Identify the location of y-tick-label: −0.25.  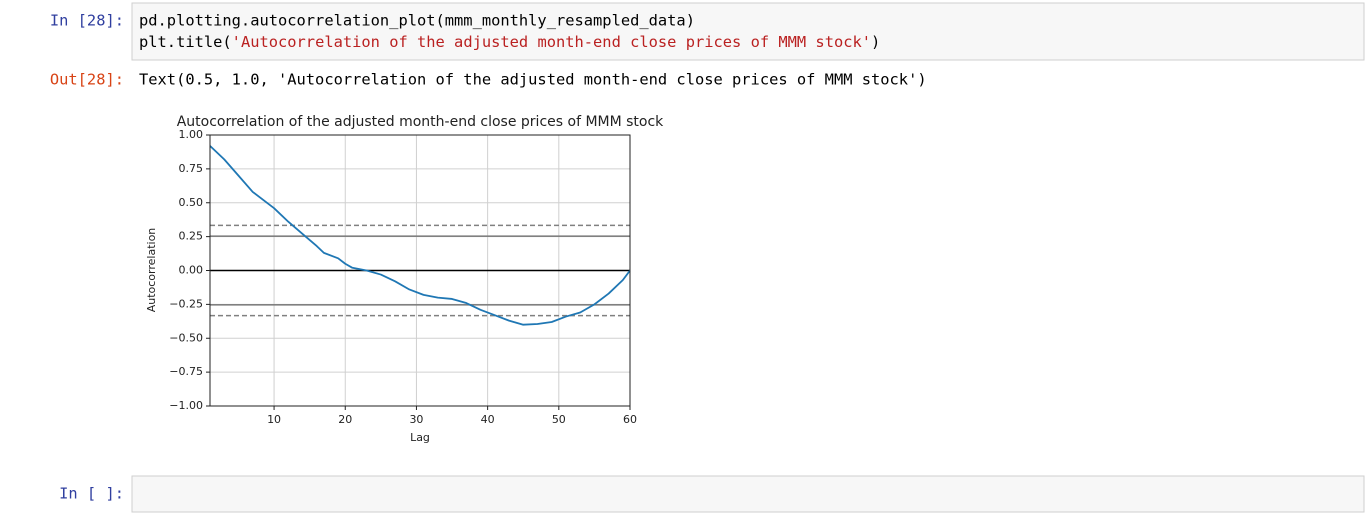
(186, 303).